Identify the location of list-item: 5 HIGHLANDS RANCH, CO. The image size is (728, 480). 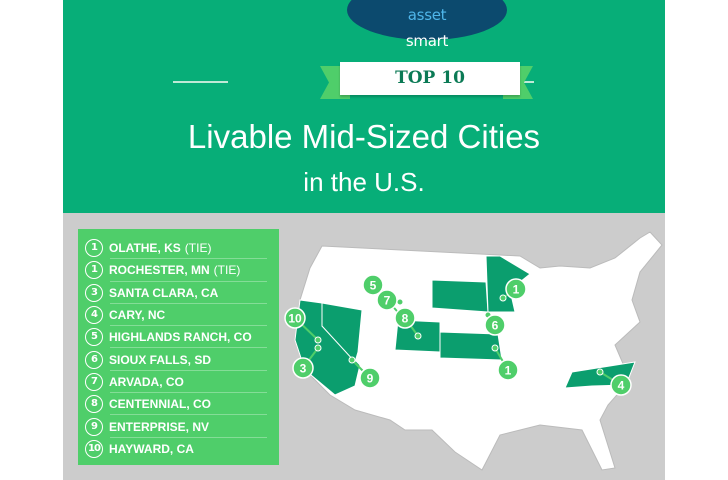
(182, 337).